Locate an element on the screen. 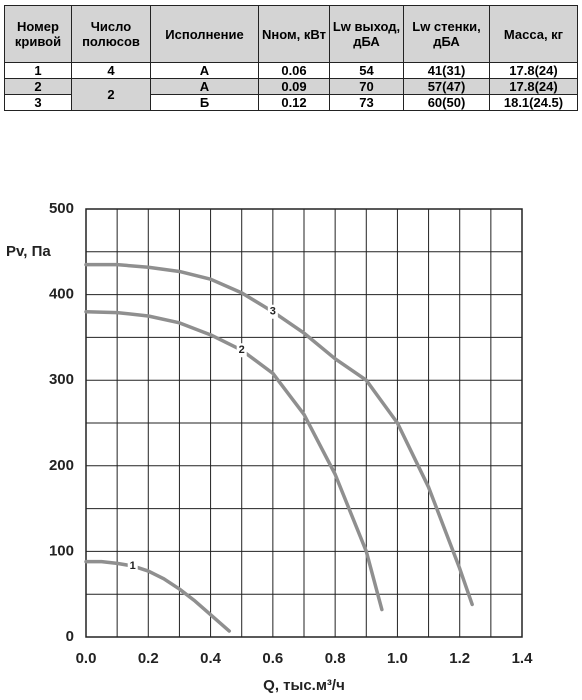  header-cell: Исполнение is located at coordinates (204, 34).